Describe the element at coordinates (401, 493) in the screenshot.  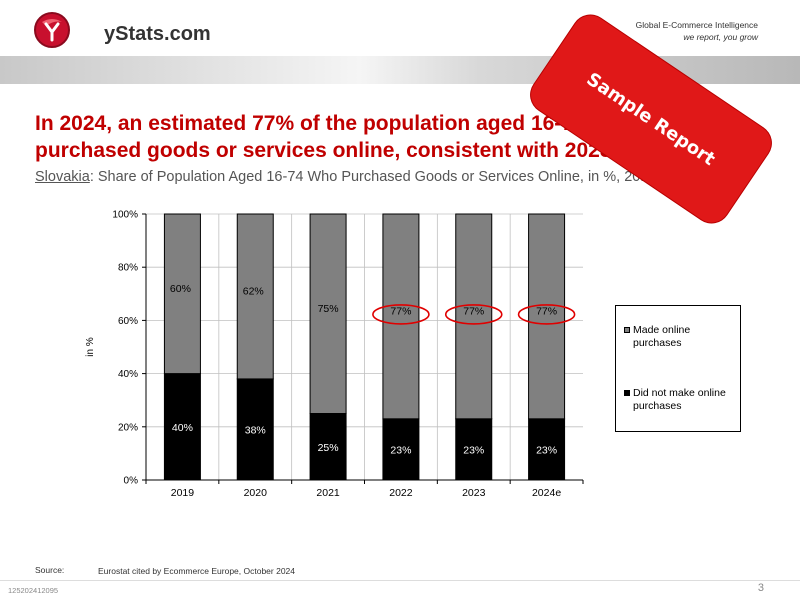
I see `x-tick-label: 2022` at that location.